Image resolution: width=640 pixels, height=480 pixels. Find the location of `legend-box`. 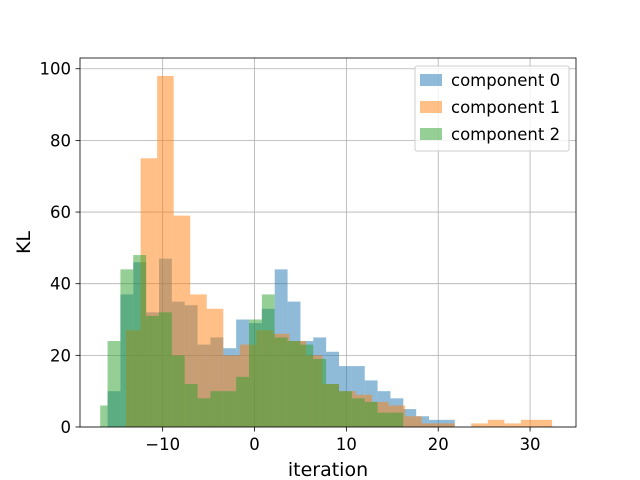

legend-box is located at coordinates (492, 108).